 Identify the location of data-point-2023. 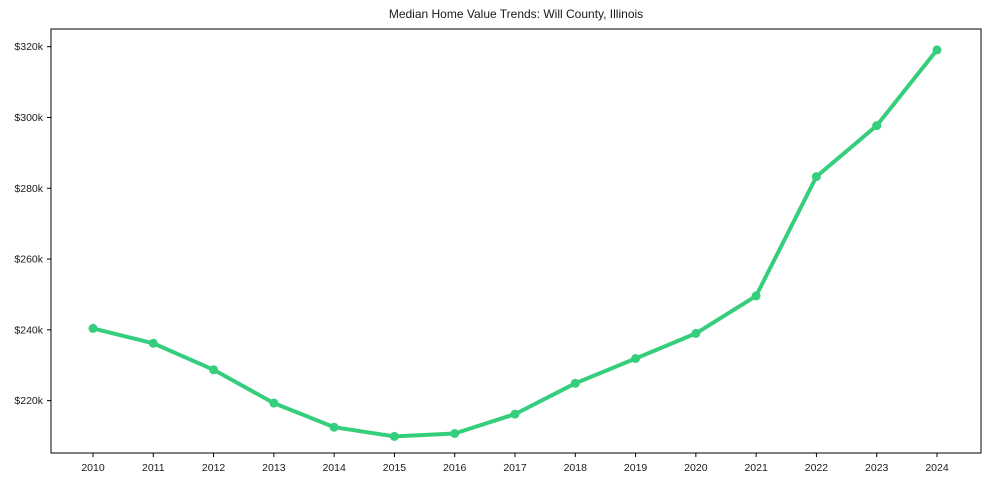
(877, 126).